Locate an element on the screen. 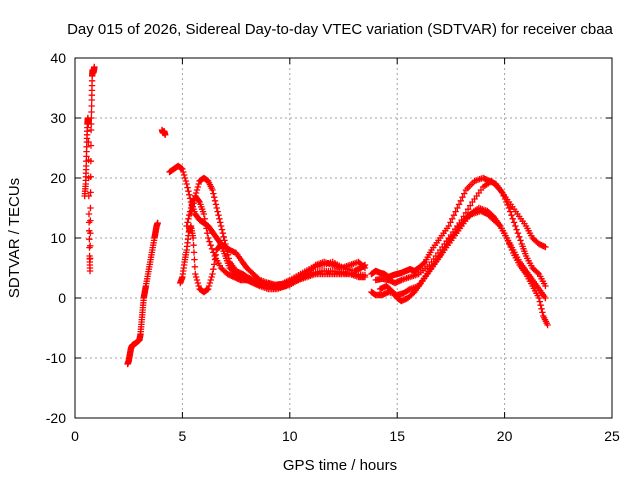  y-tick-label: 30 is located at coordinates (58, 118).